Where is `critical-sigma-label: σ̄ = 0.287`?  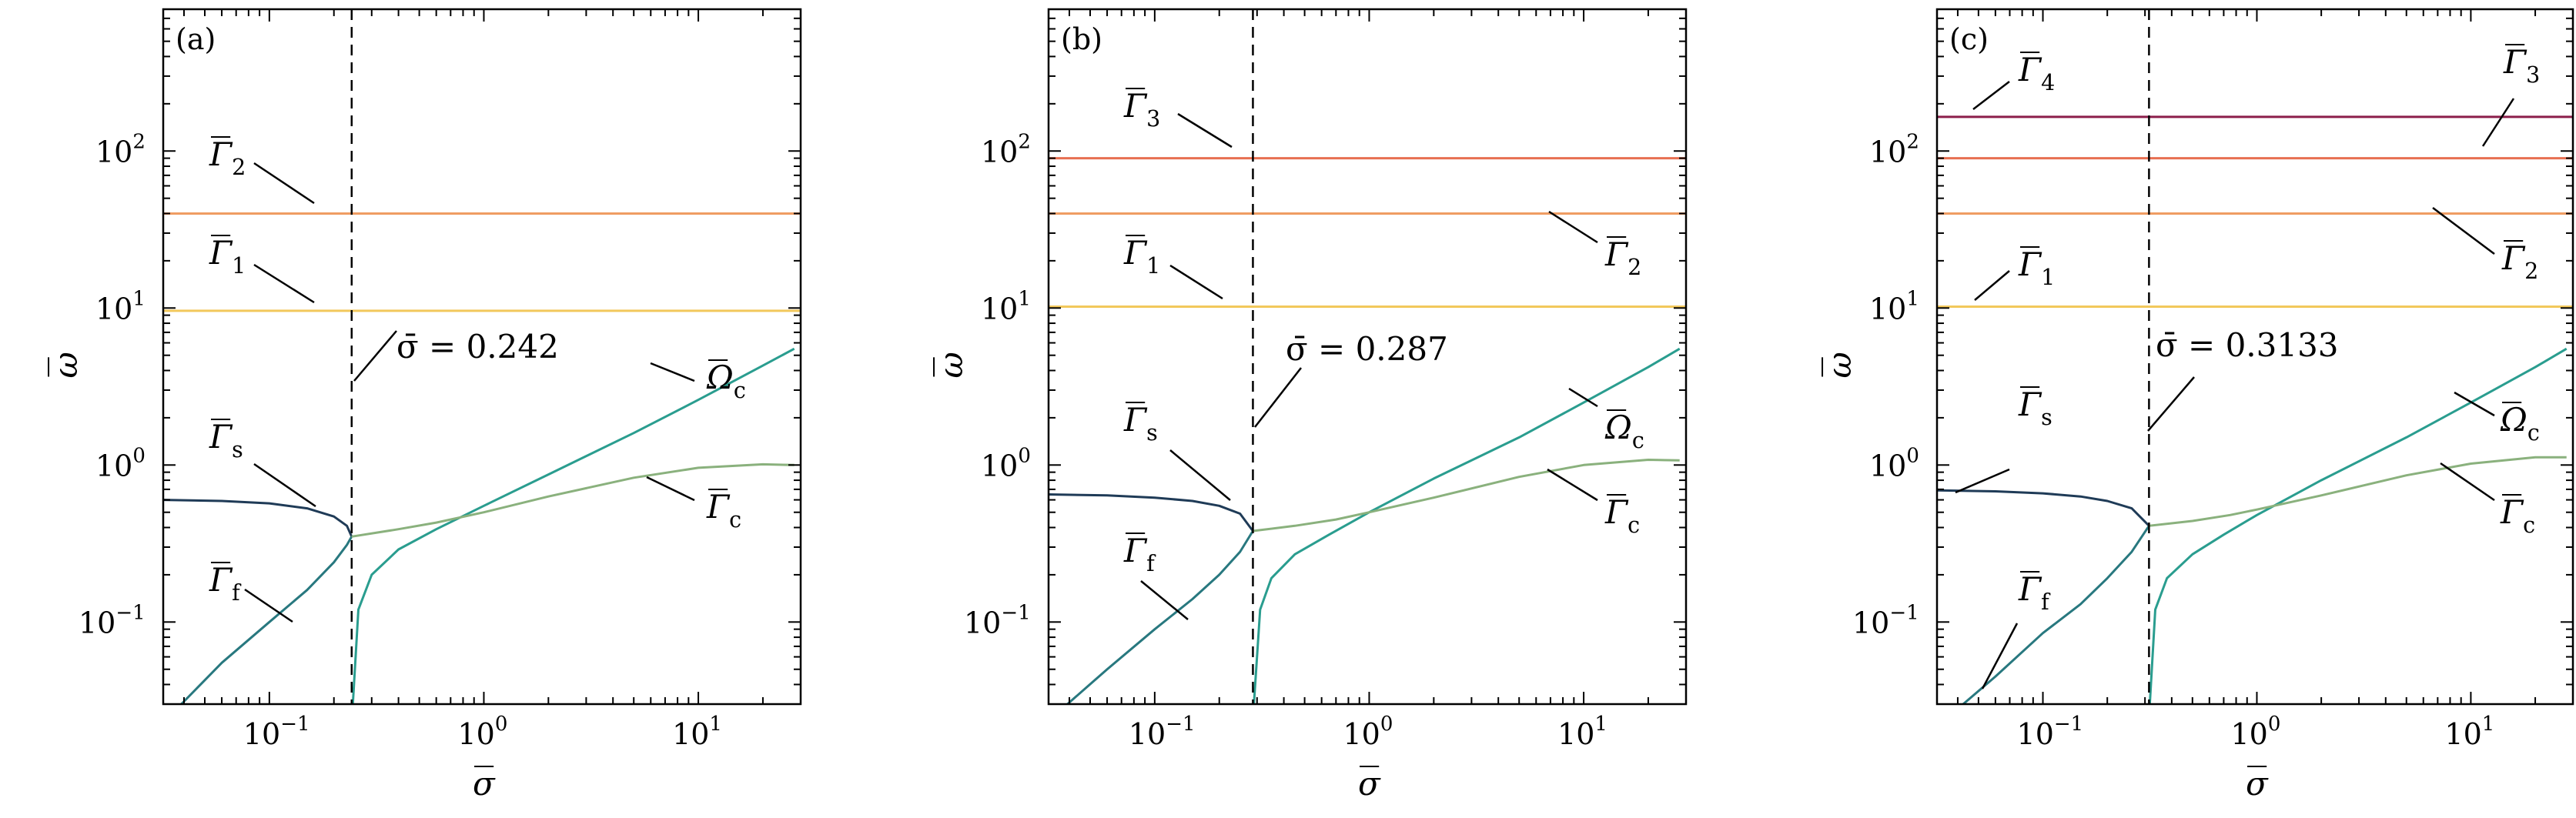
critical-sigma-label: σ̄ = 0.287 is located at coordinates (1367, 349).